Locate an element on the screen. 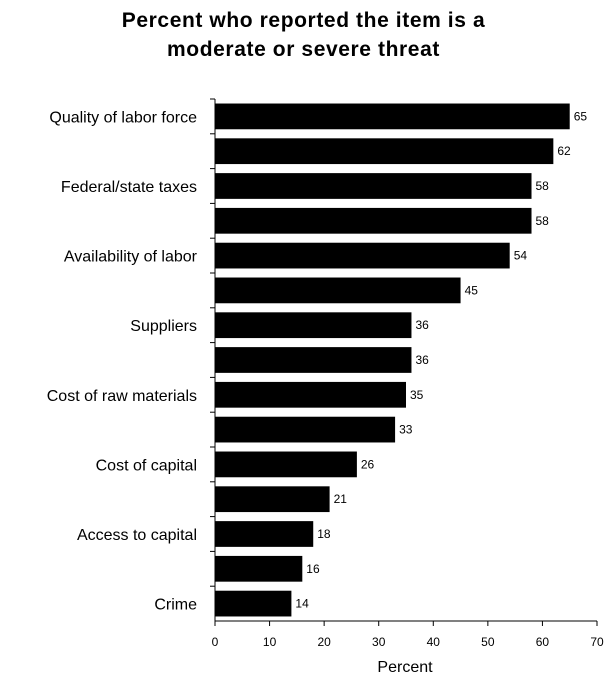 The image size is (607, 681). x-tick-label-0: 0 is located at coordinates (215, 642).